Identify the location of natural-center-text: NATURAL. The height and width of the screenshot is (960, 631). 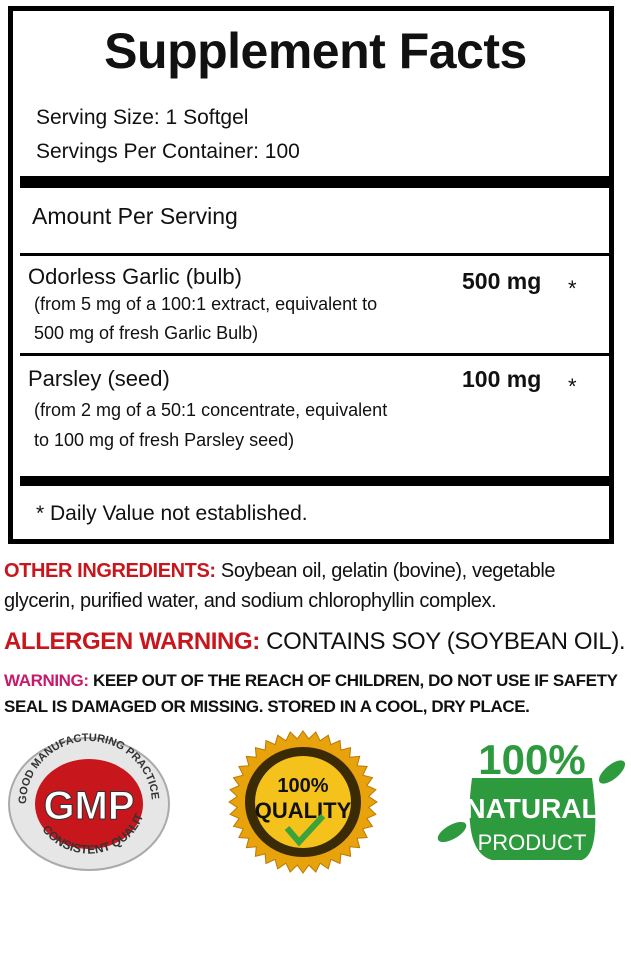
(531, 808).